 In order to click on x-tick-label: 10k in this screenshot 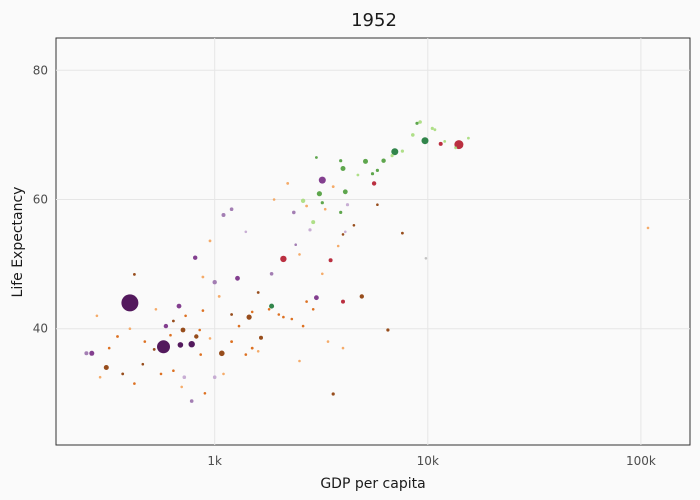, I will do `click(428, 461)`.